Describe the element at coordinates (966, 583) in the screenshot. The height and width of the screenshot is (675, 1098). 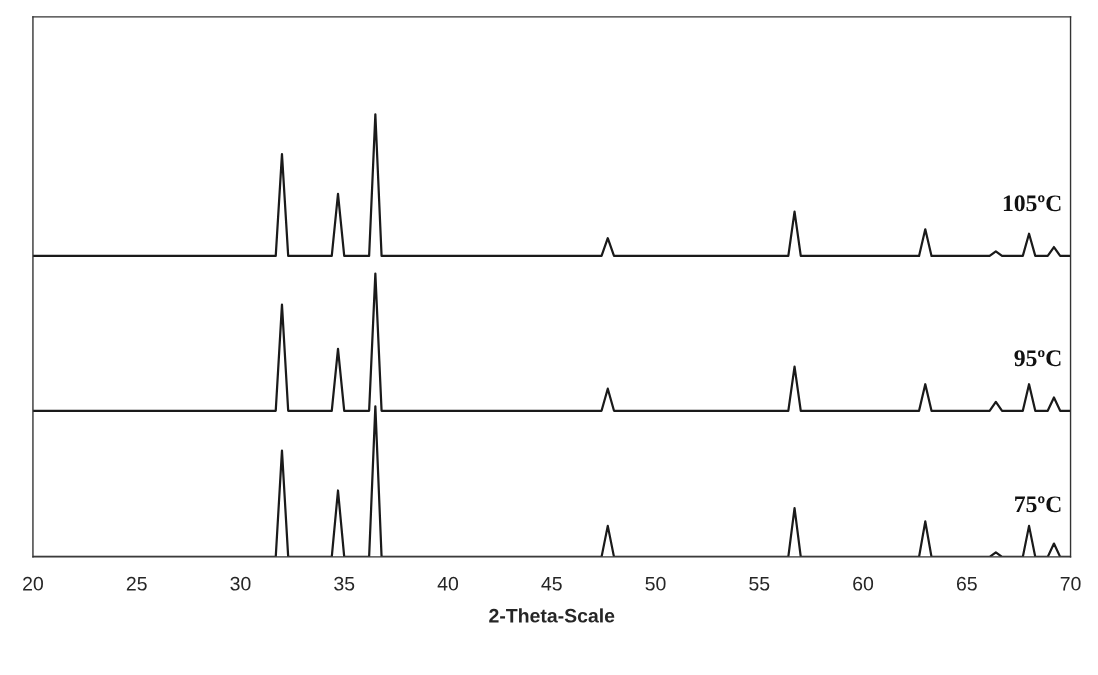
I see `x-tick-label: 65` at that location.